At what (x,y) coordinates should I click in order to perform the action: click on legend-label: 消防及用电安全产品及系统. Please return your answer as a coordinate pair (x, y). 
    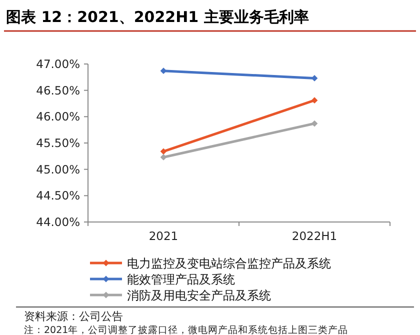
    Looking at the image, I should click on (199, 295).